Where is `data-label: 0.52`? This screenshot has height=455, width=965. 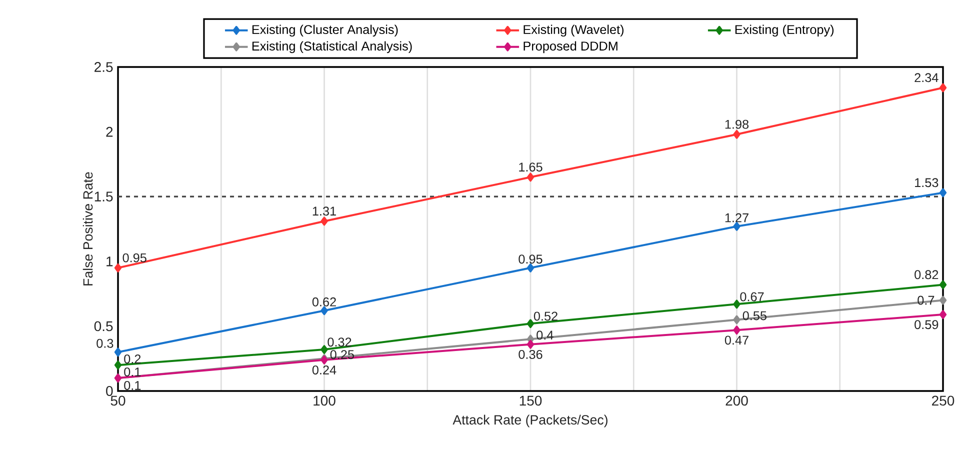 data-label: 0.52 is located at coordinates (546, 316).